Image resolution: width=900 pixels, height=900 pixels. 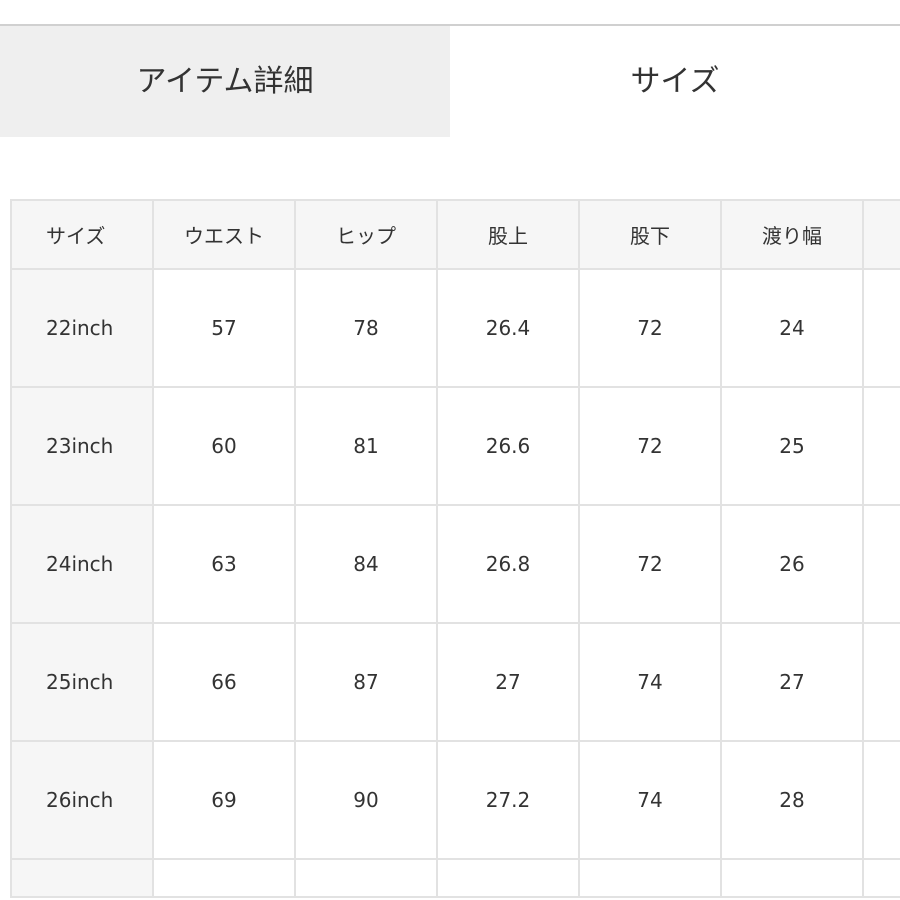 What do you see at coordinates (82, 800) in the screenshot?
I see `cell-size: 26inch` at bounding box center [82, 800].